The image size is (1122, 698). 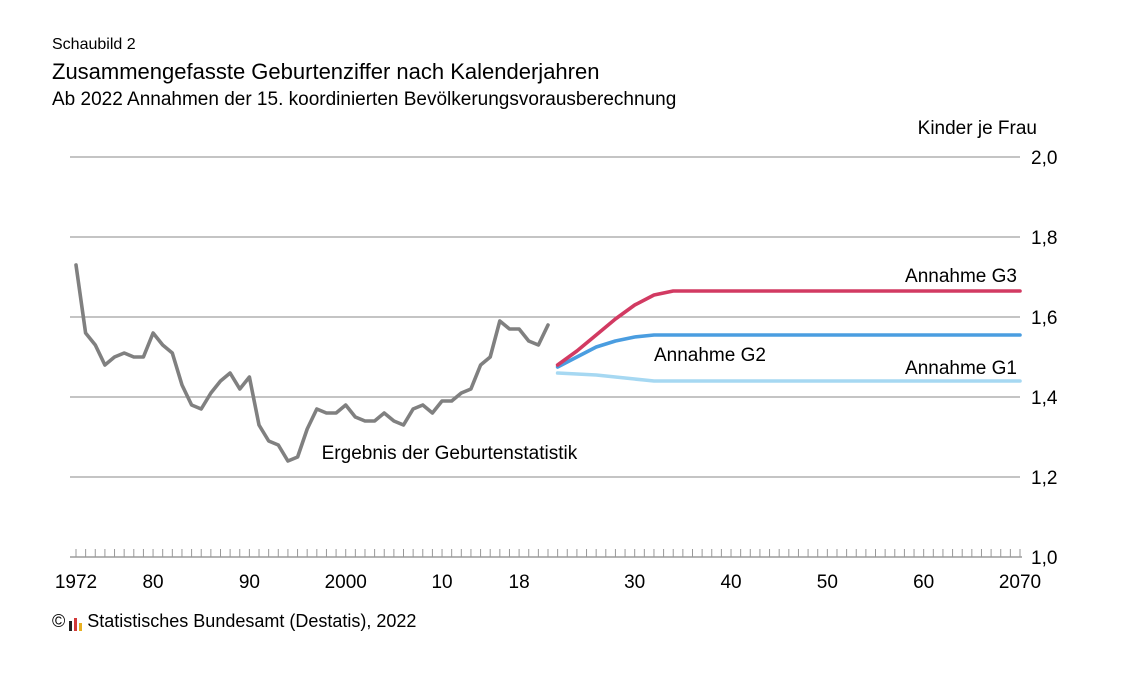 What do you see at coordinates (546, 553) in the screenshot?
I see `x-axis` at bounding box center [546, 553].